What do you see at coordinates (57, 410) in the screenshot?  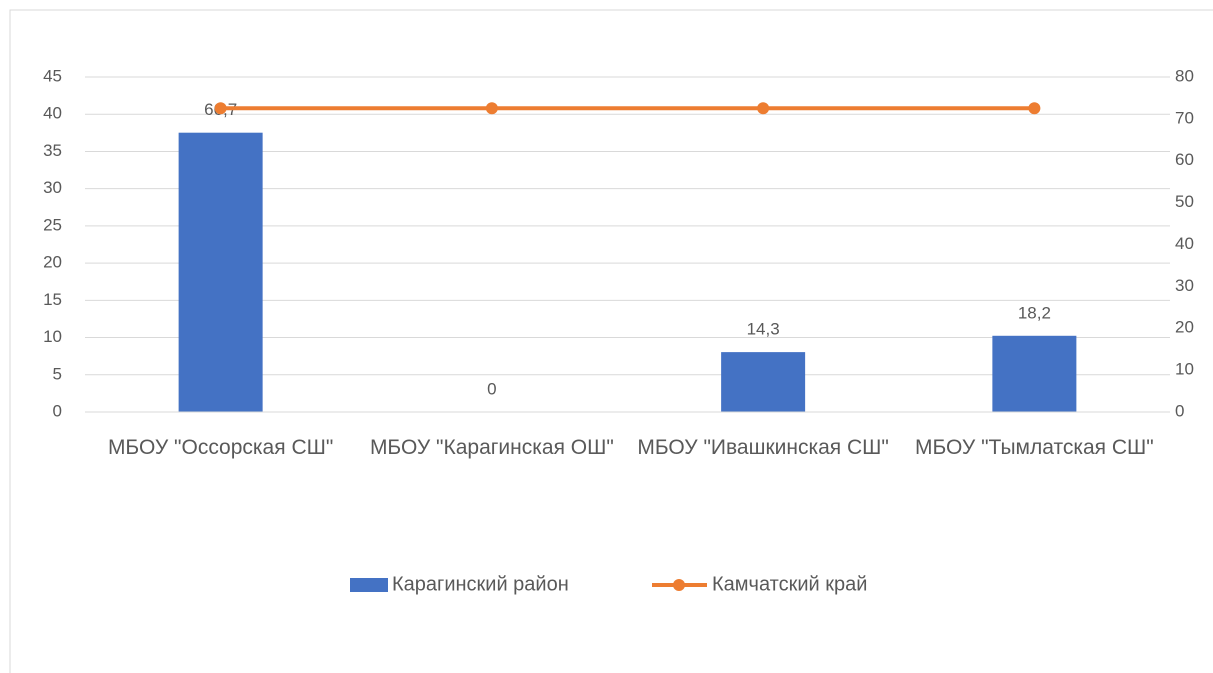 I see `y-tick-label: 0` at bounding box center [57, 410].